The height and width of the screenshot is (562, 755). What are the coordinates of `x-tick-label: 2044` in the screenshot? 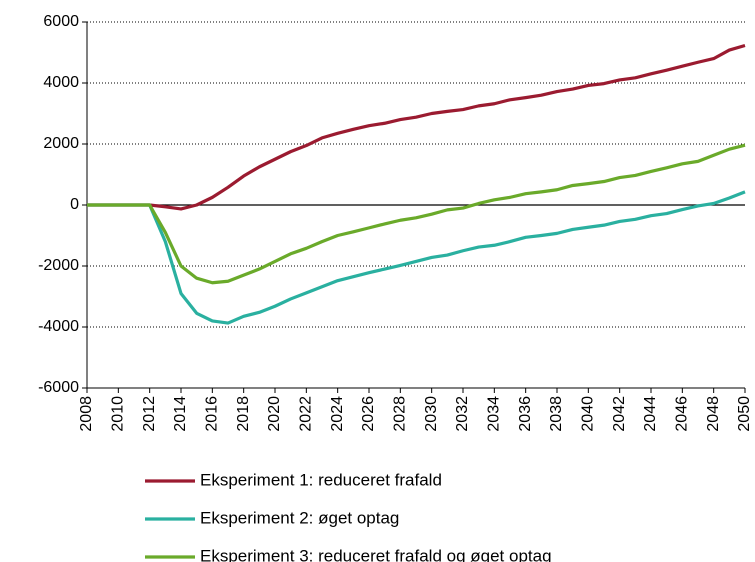 It's located at (650, 414).